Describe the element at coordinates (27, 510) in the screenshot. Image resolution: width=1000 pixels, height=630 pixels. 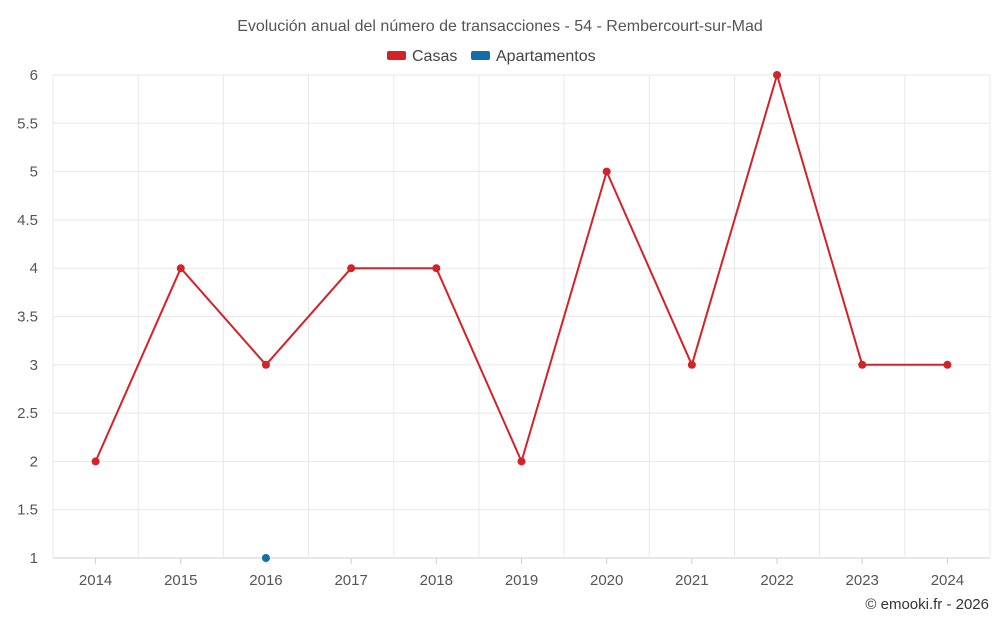
I see `y-tick-label: 1.5` at that location.